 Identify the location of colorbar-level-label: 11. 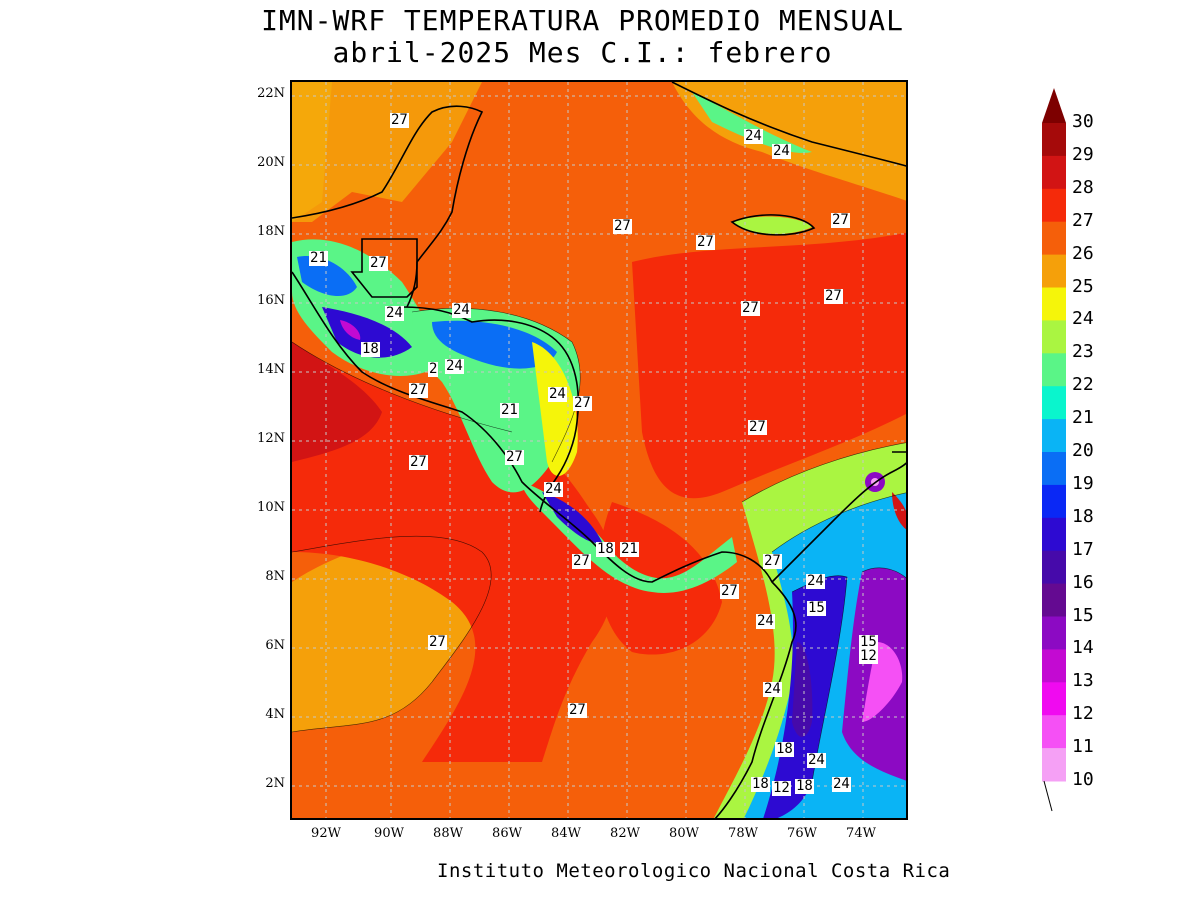
(1083, 747).